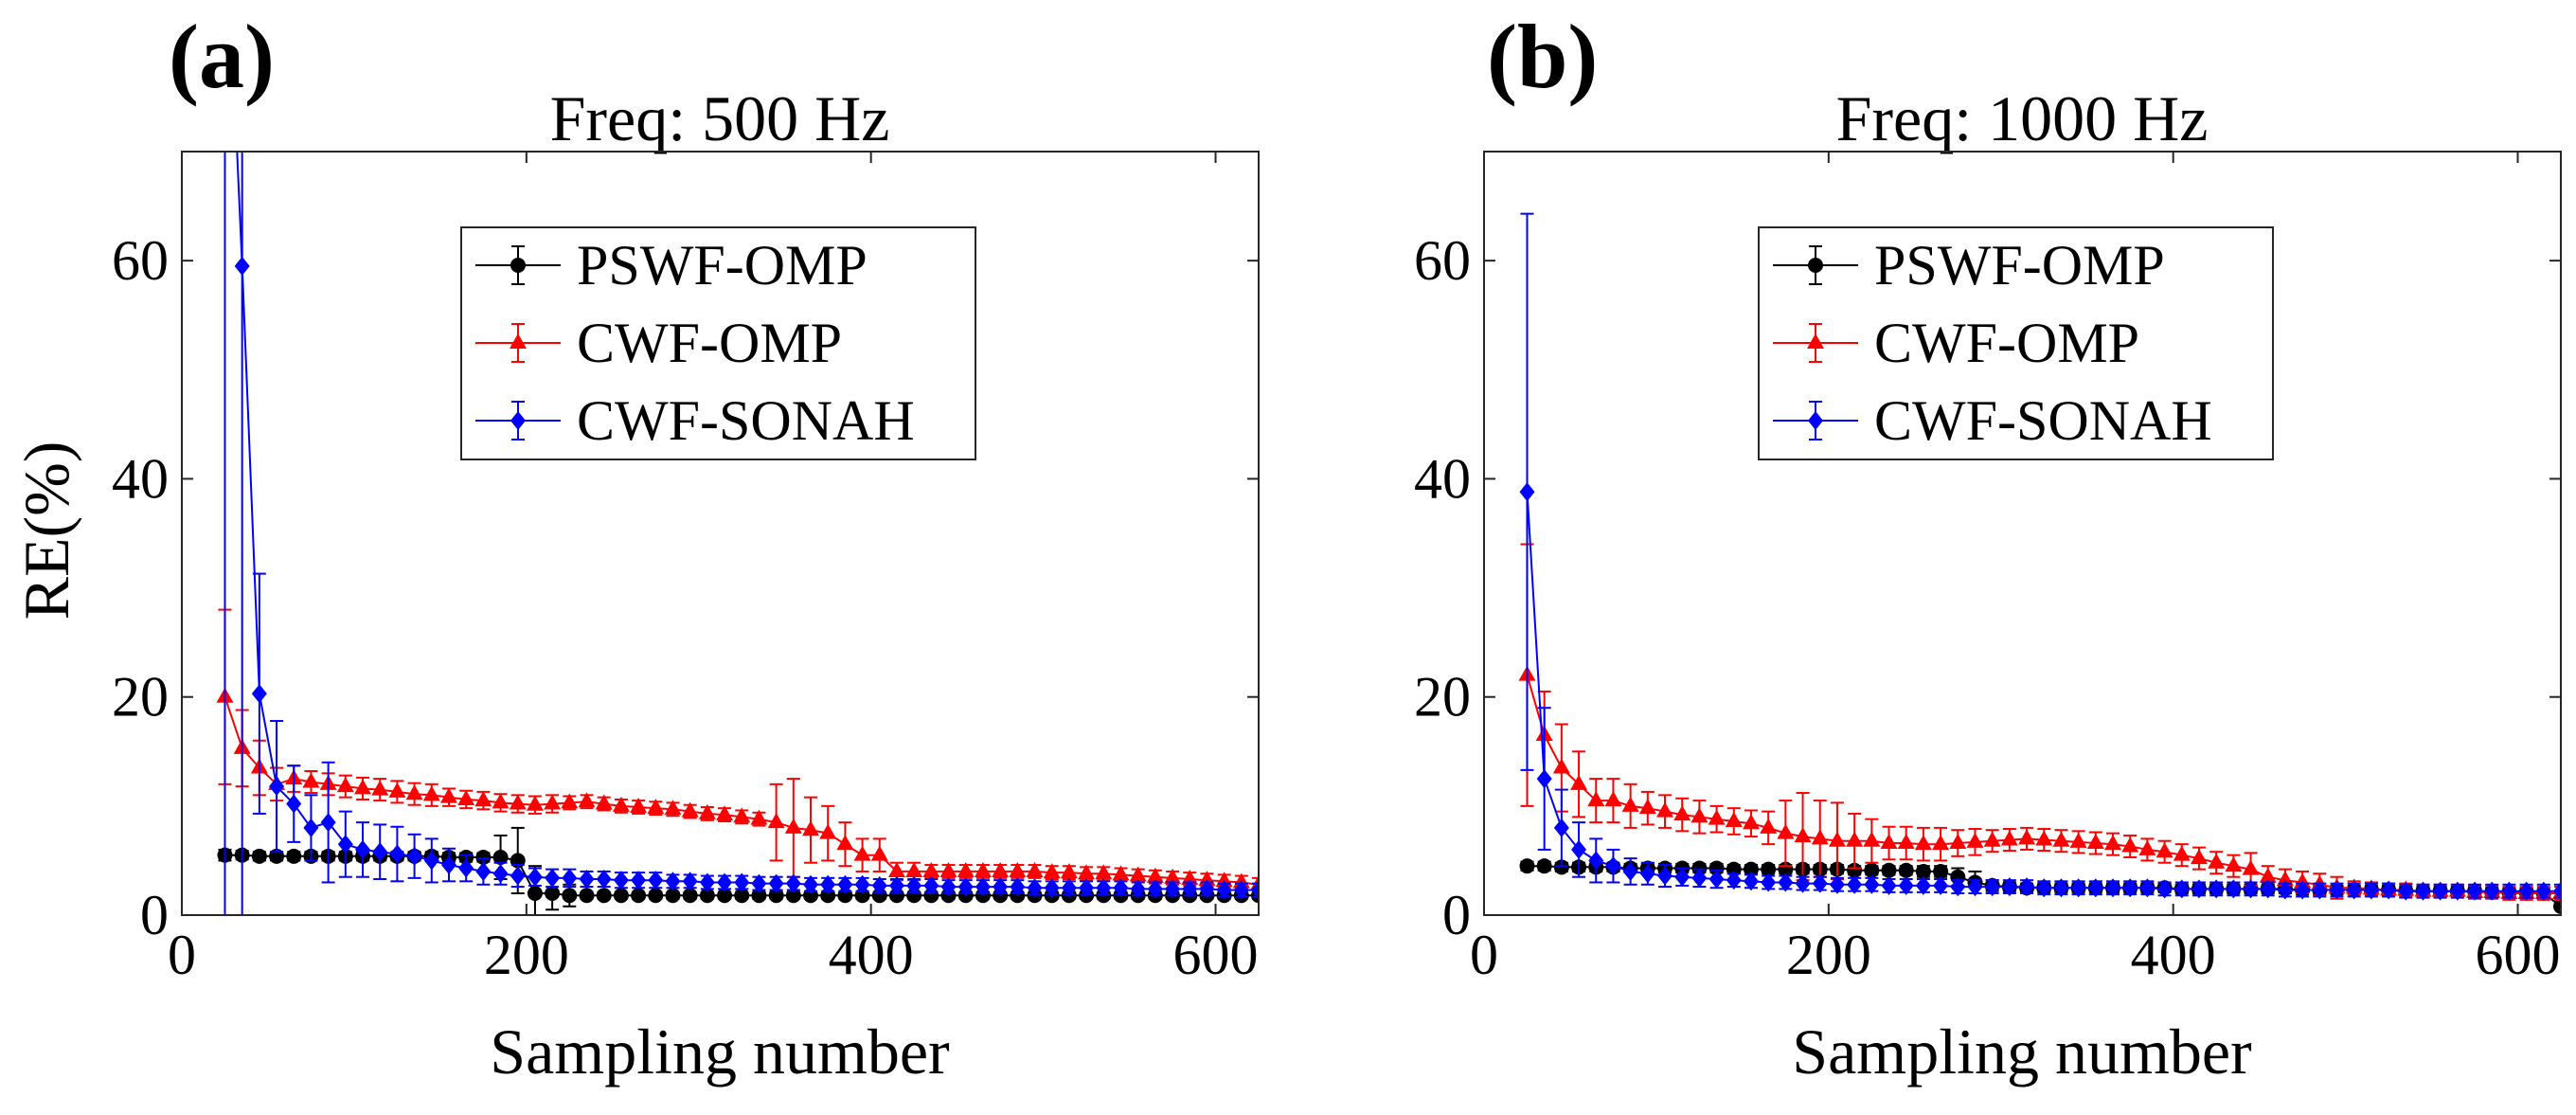  I want to click on legend-label: CWF-OMP, so click(709, 343).